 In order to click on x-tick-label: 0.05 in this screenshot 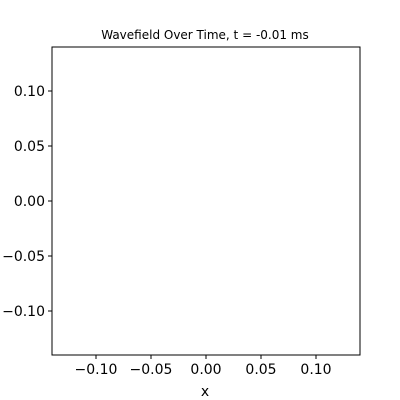, I will do `click(260, 370)`.